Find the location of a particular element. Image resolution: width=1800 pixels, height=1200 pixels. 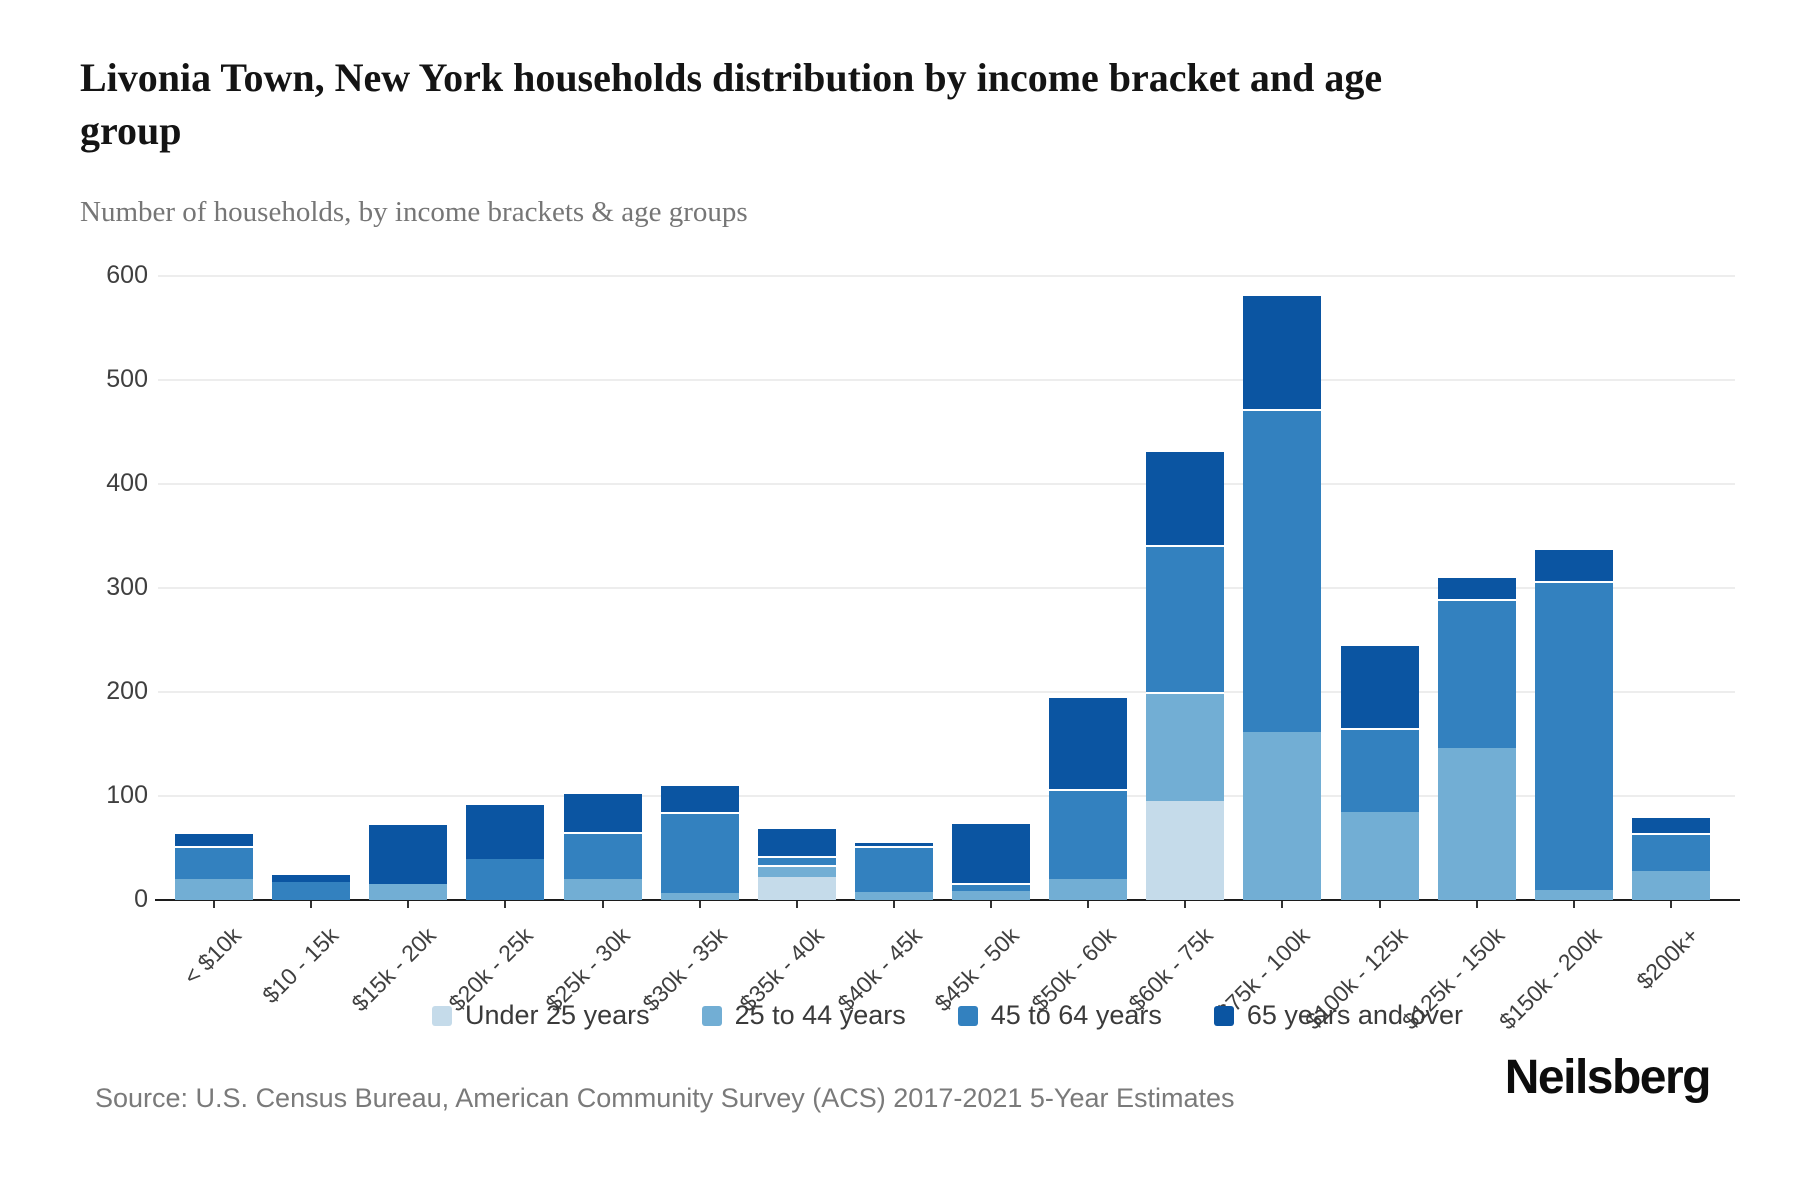

y-axis-label-0: 0 is located at coordinates (141, 899).